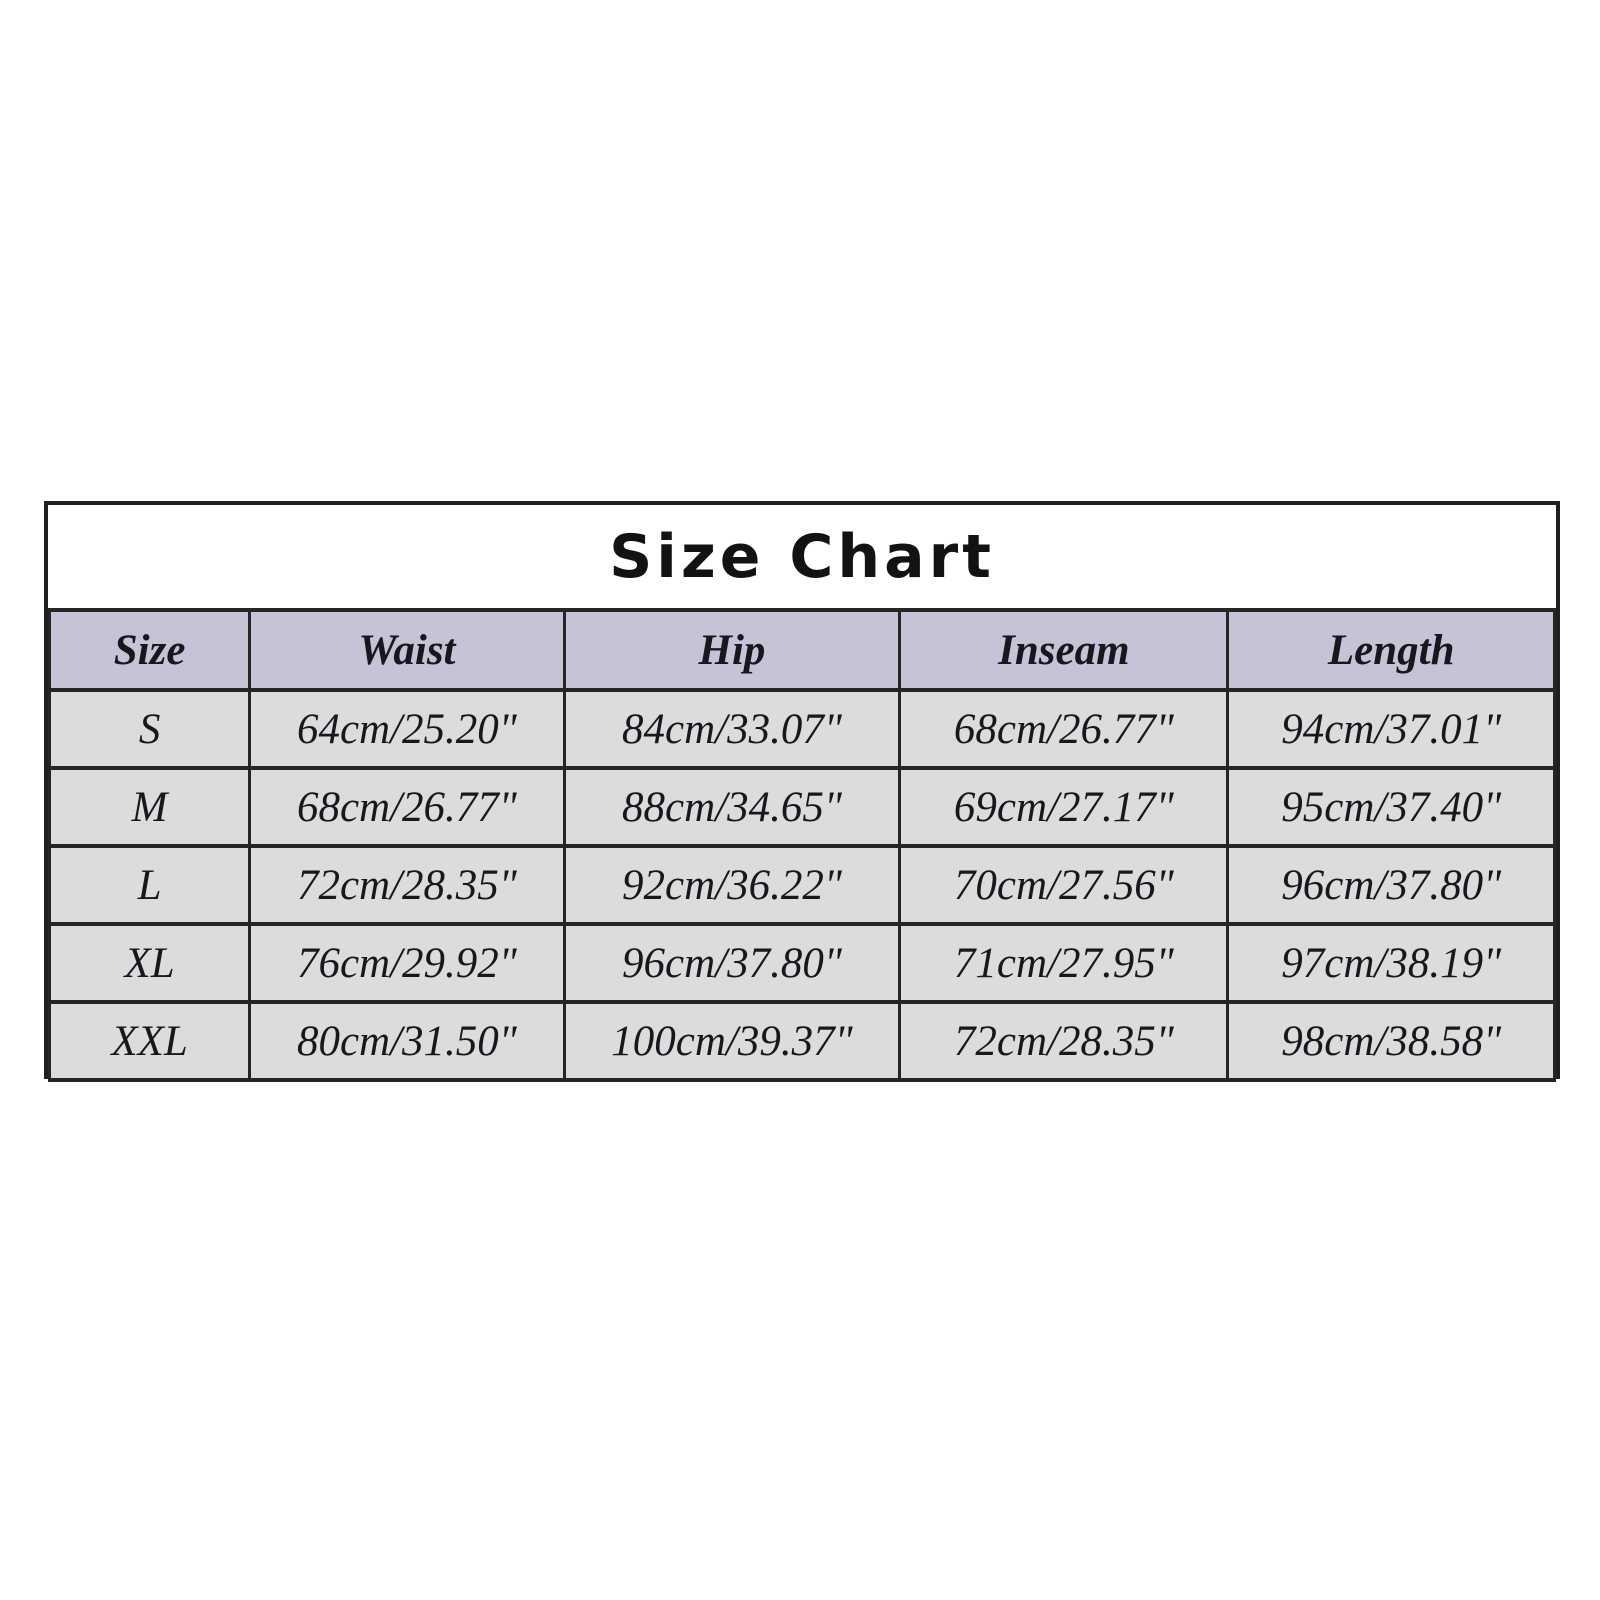 This screenshot has height=1600, width=1600. What do you see at coordinates (802, 556) in the screenshot?
I see `page-title: Size Chart` at bounding box center [802, 556].